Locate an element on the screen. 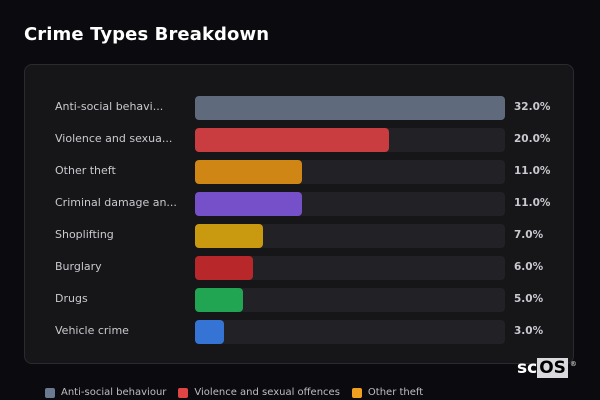 This screenshot has width=600, height=400. bar-label: Vehicle crime is located at coordinates (92, 330).